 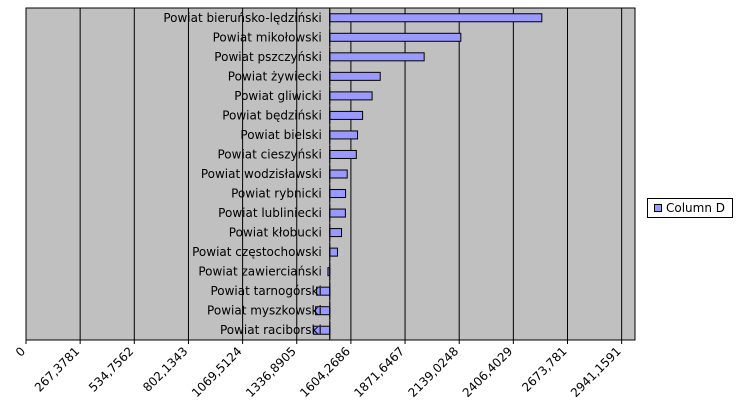 I want to click on category-label: Powiat bieruńsko-lędziński, so click(x=242, y=18).